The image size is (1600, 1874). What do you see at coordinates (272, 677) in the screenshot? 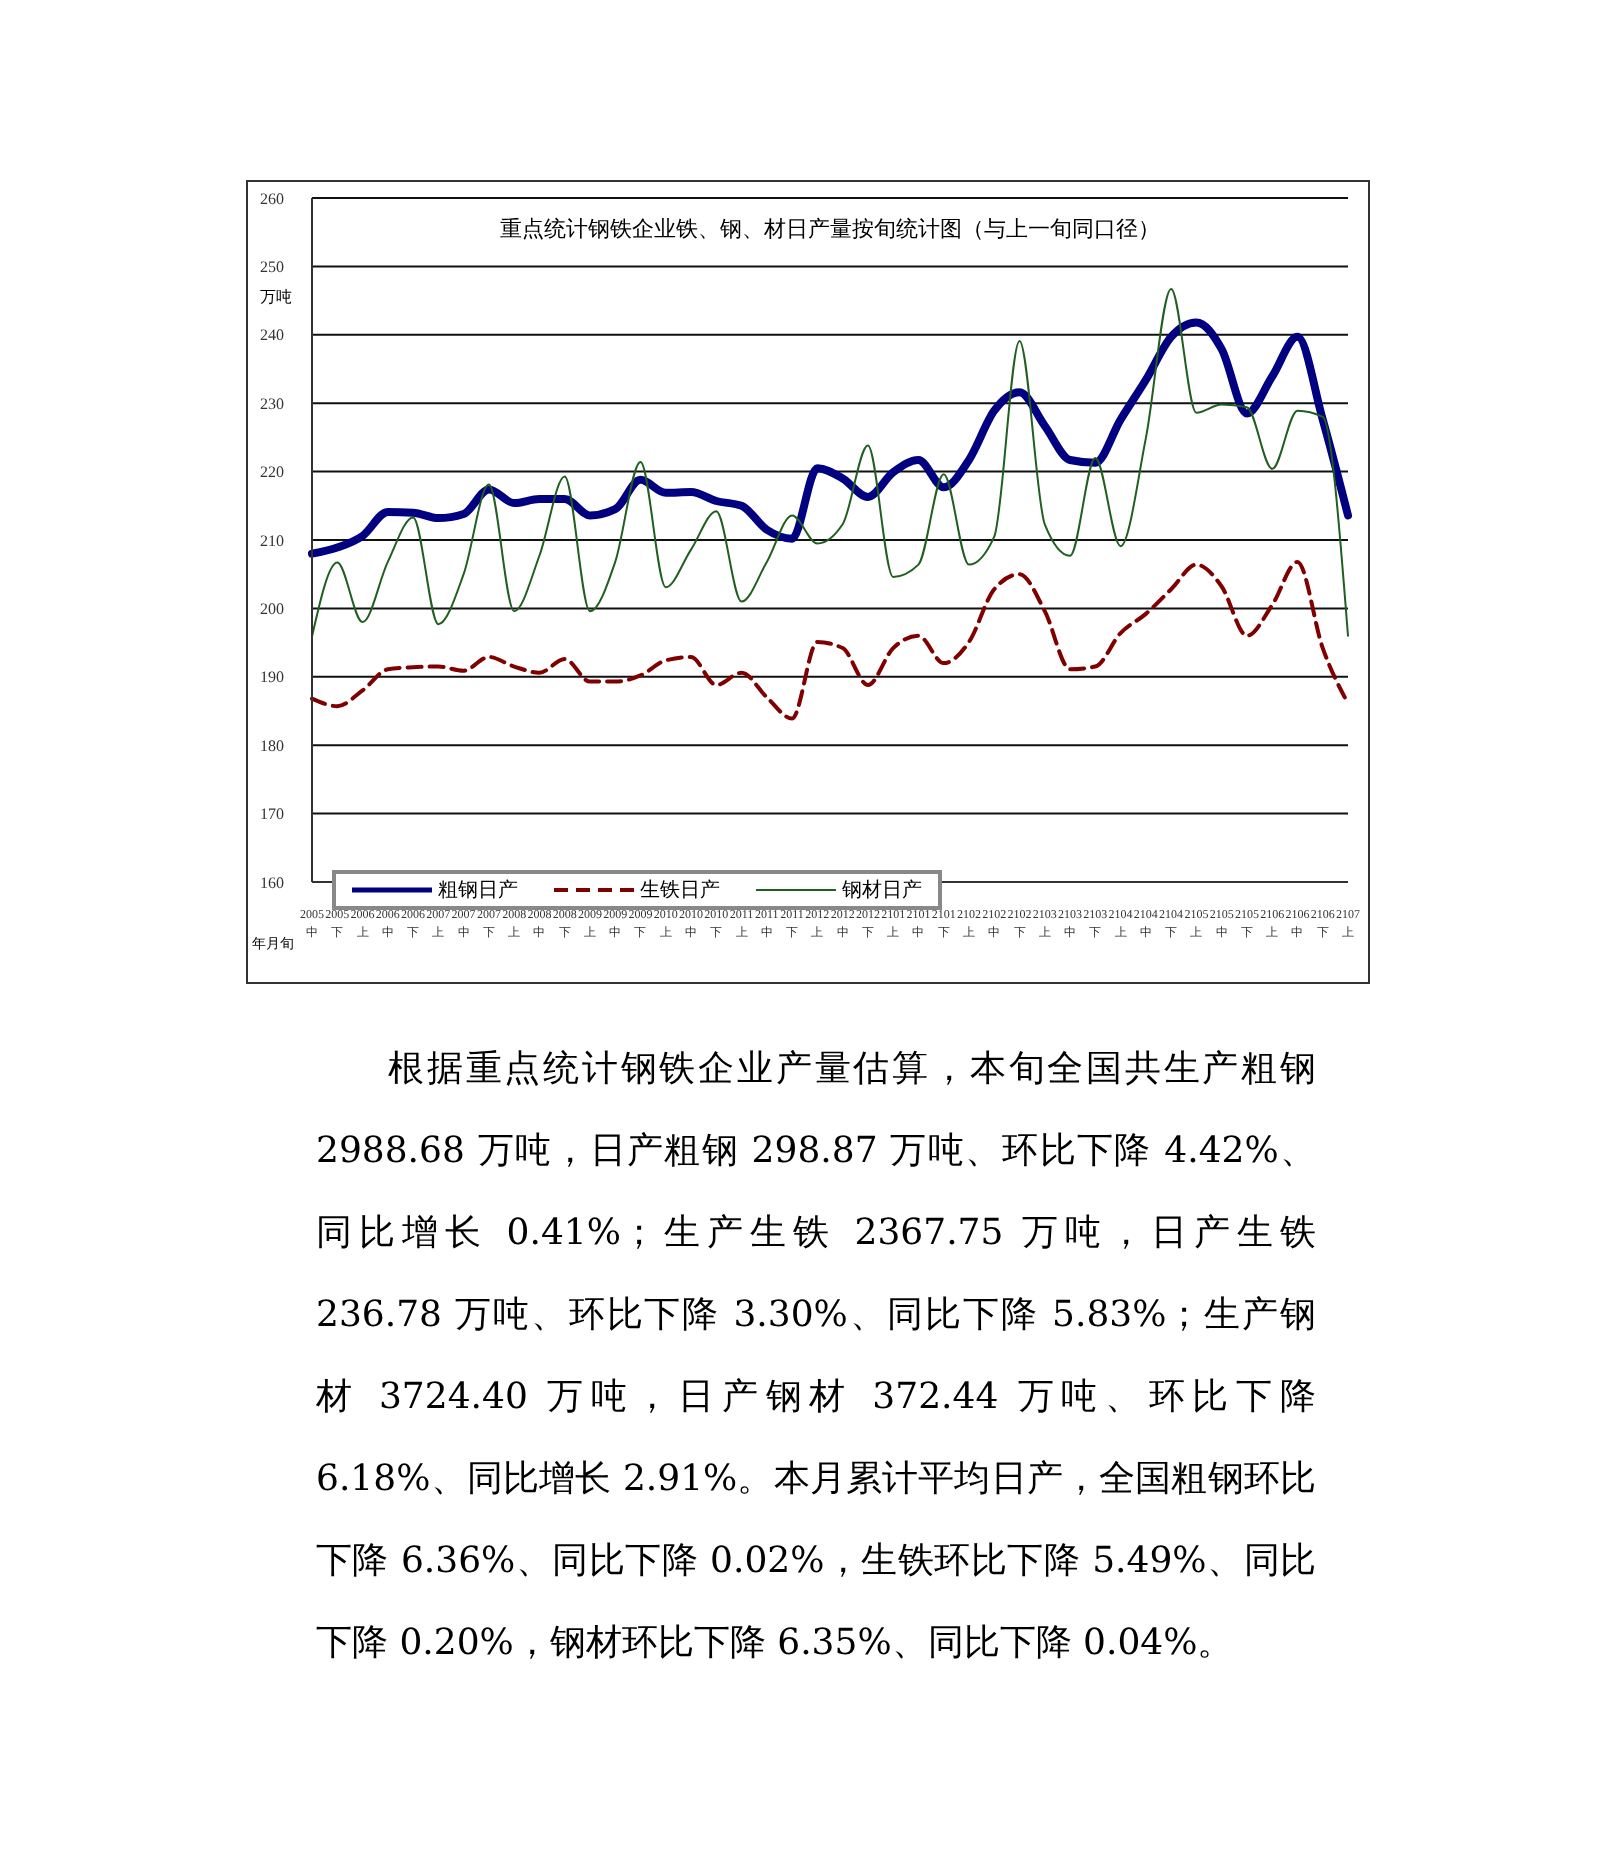
I see `y-tick-label: 190` at bounding box center [272, 677].